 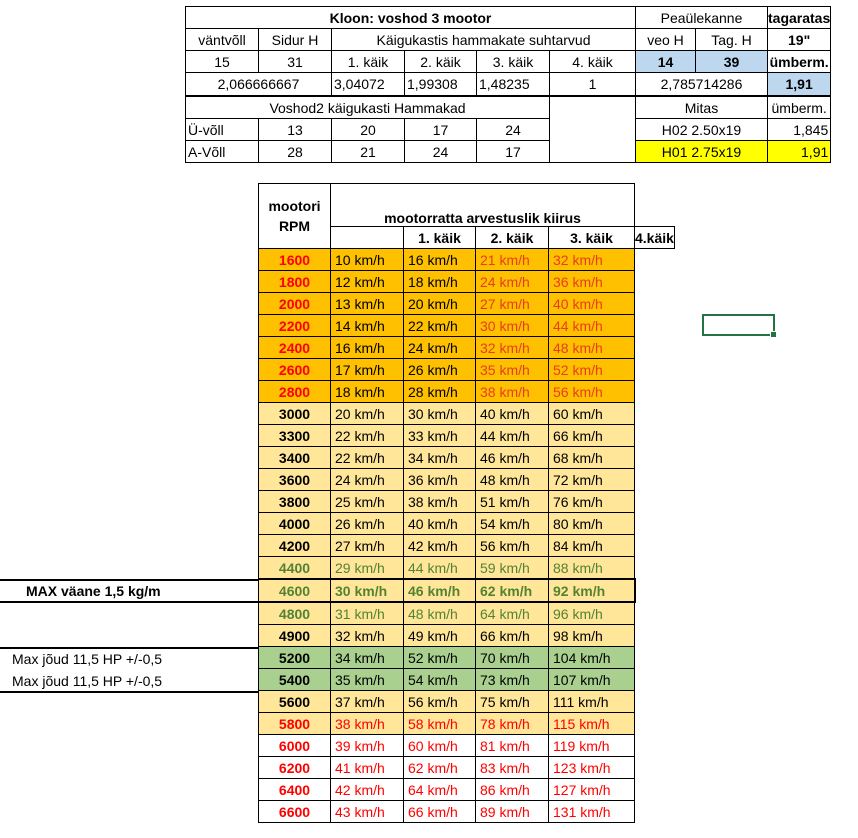 I want to click on value-31: 31, so click(x=295, y=61).